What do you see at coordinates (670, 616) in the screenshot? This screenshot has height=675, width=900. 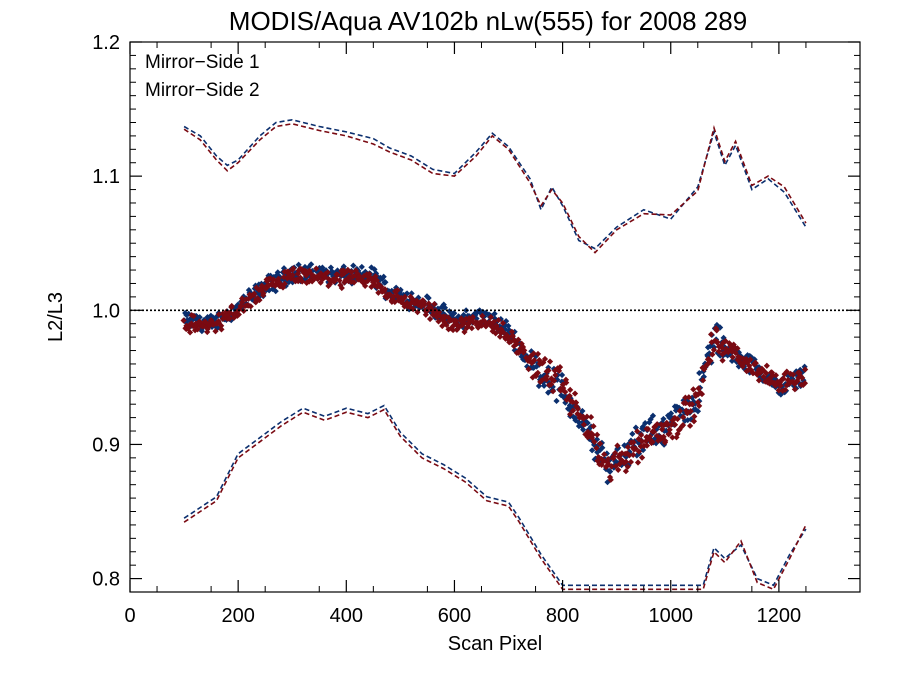 I see `x-tick-label: 1000` at bounding box center [670, 616].